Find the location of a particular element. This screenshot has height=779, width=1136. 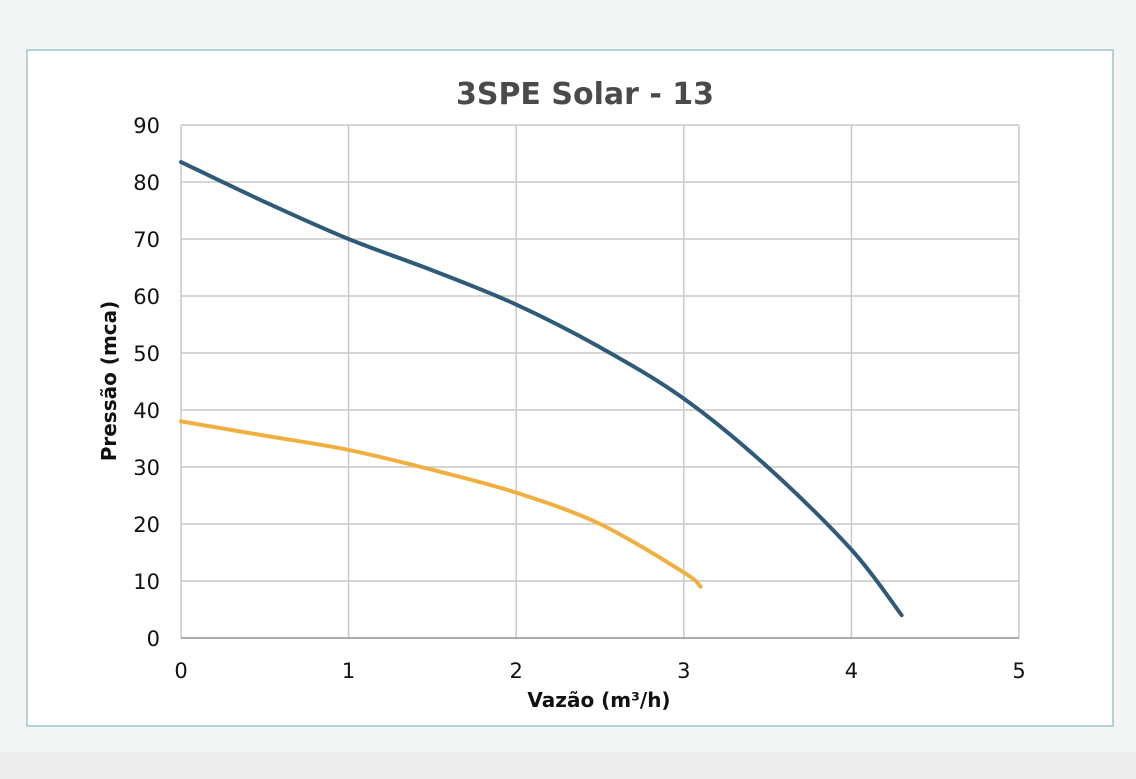

x-tick-label: 4 is located at coordinates (851, 671).